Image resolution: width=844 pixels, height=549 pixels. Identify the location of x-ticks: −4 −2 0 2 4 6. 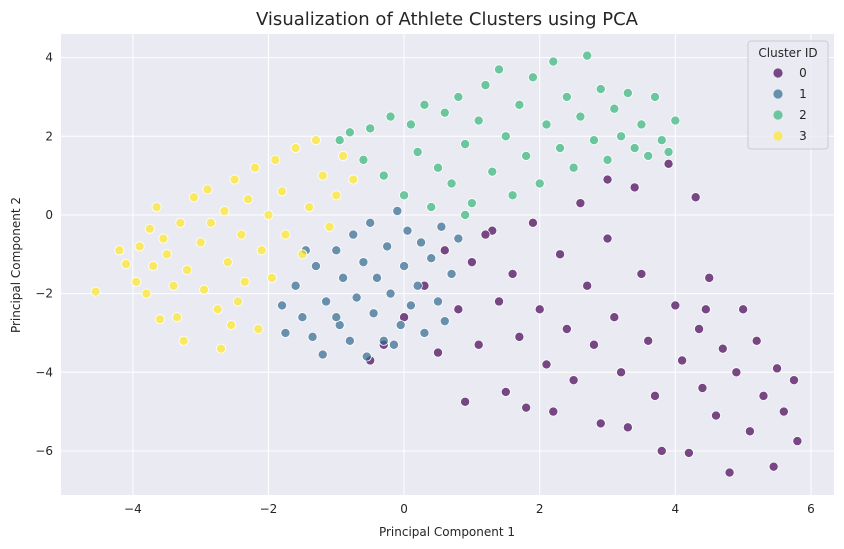
(469, 509).